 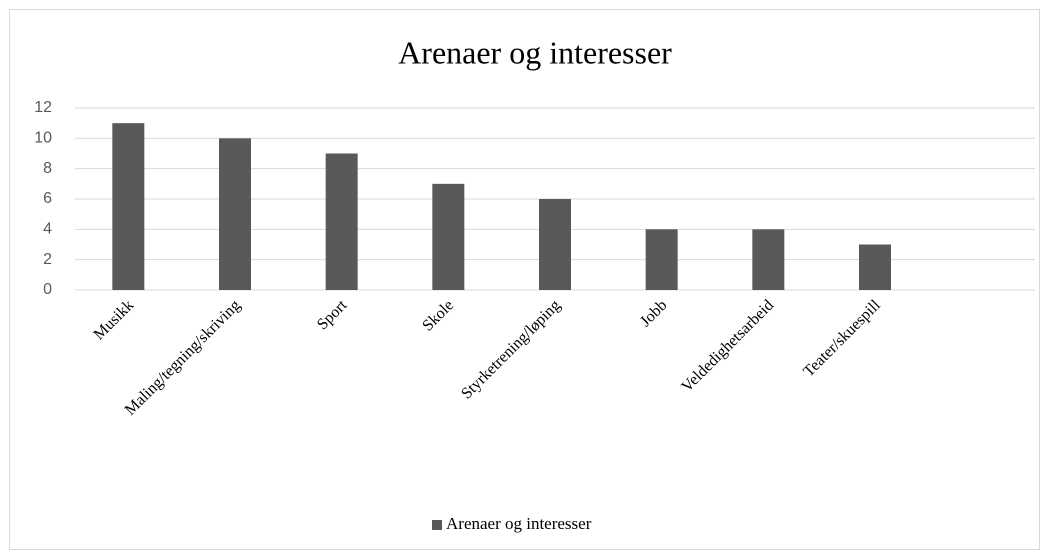 I want to click on y-tick-label: 4, so click(x=47, y=229).